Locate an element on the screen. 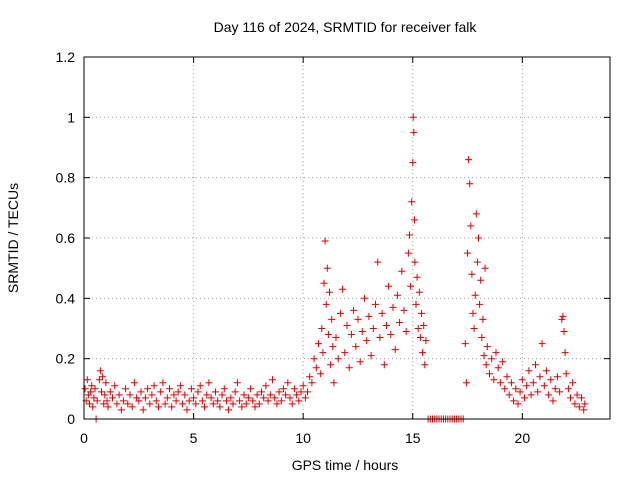 This screenshot has height=480, width=640. x-tick-label: 5 is located at coordinates (194, 438).